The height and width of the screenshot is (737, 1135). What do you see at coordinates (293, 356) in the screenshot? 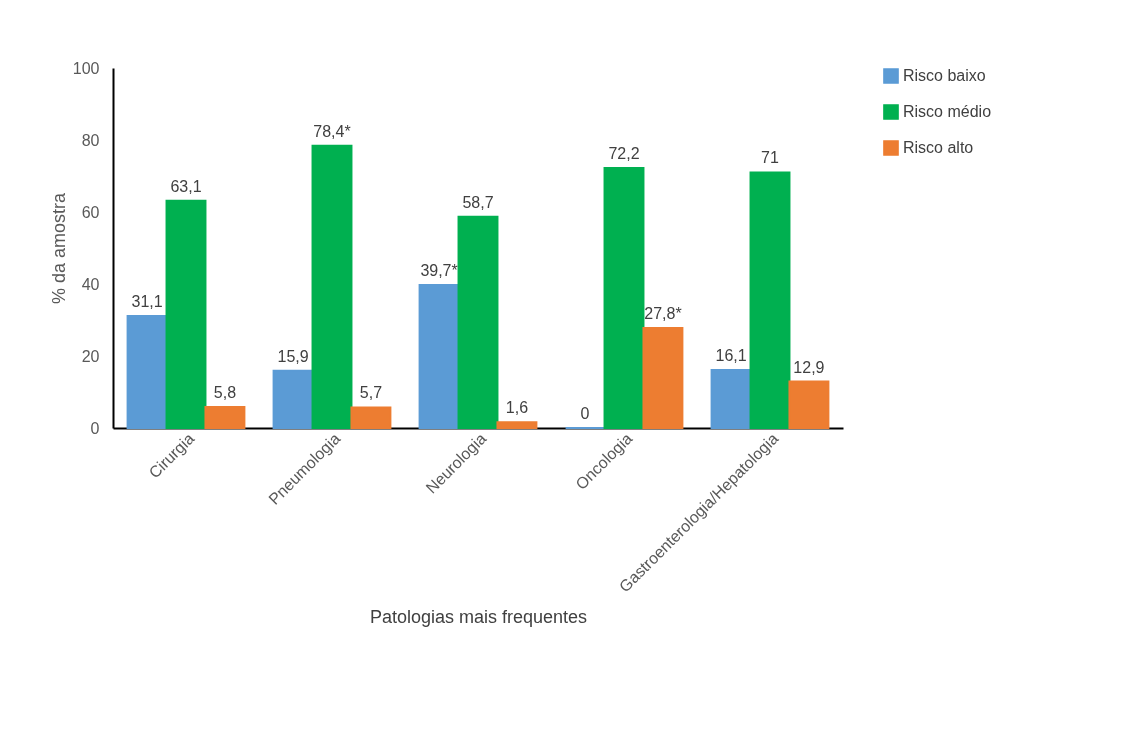
I see `data-label: 15,9` at bounding box center [293, 356].